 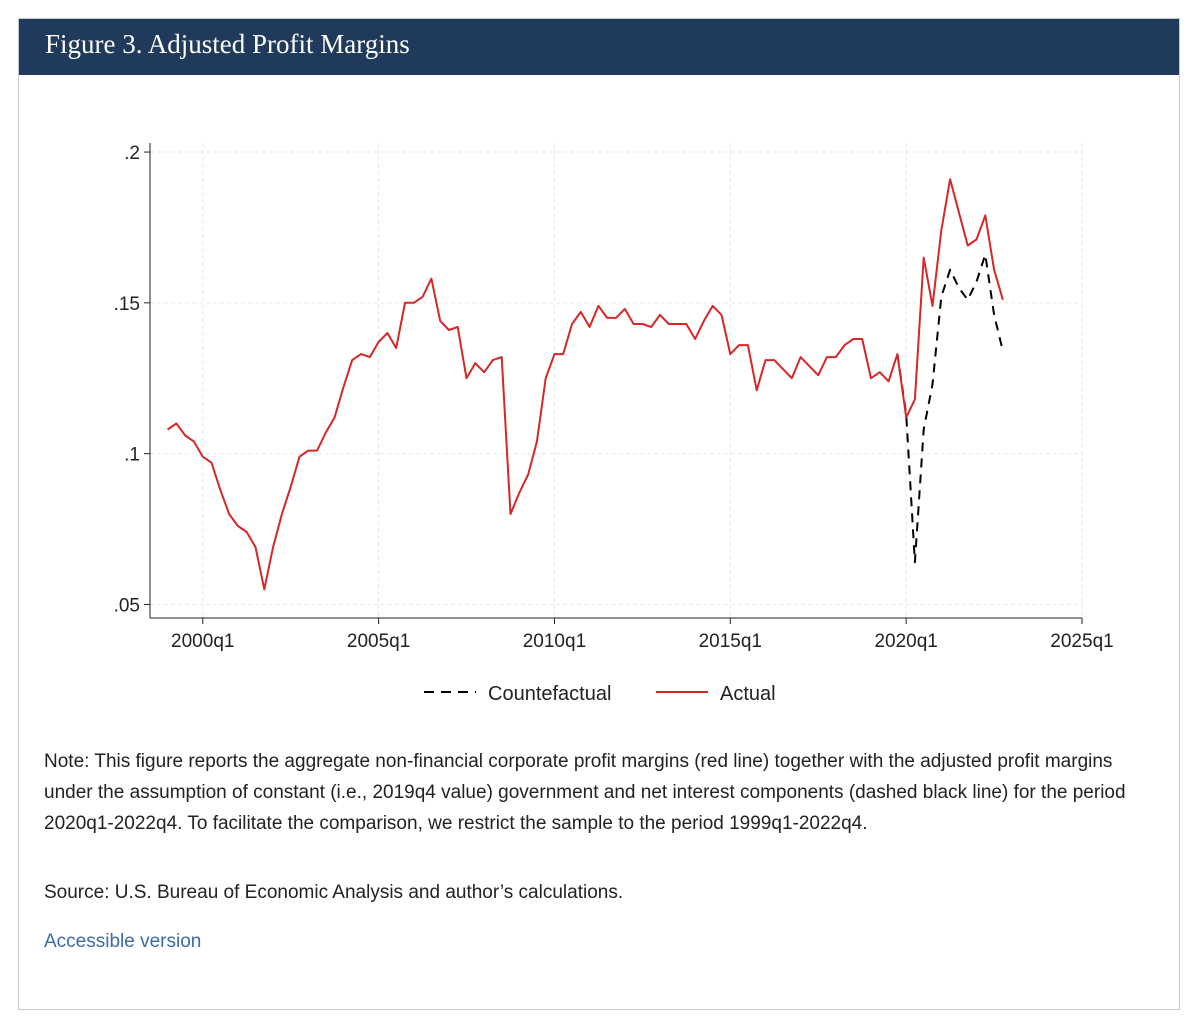 What do you see at coordinates (554, 641) in the screenshot?
I see `x-tick-label: 2010q1` at bounding box center [554, 641].